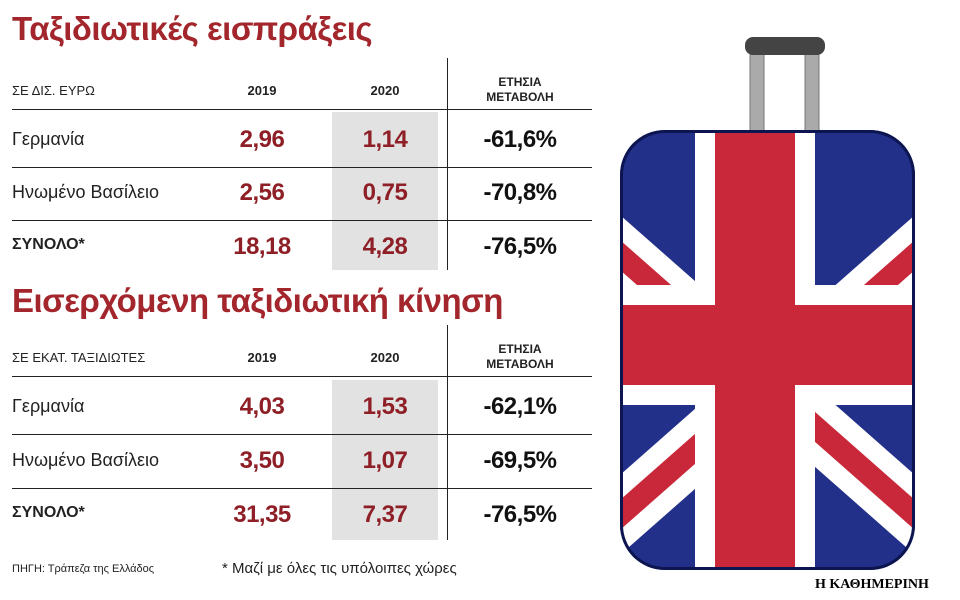 The height and width of the screenshot is (600, 960). I want to click on annual-change: -62,1%, so click(520, 406).